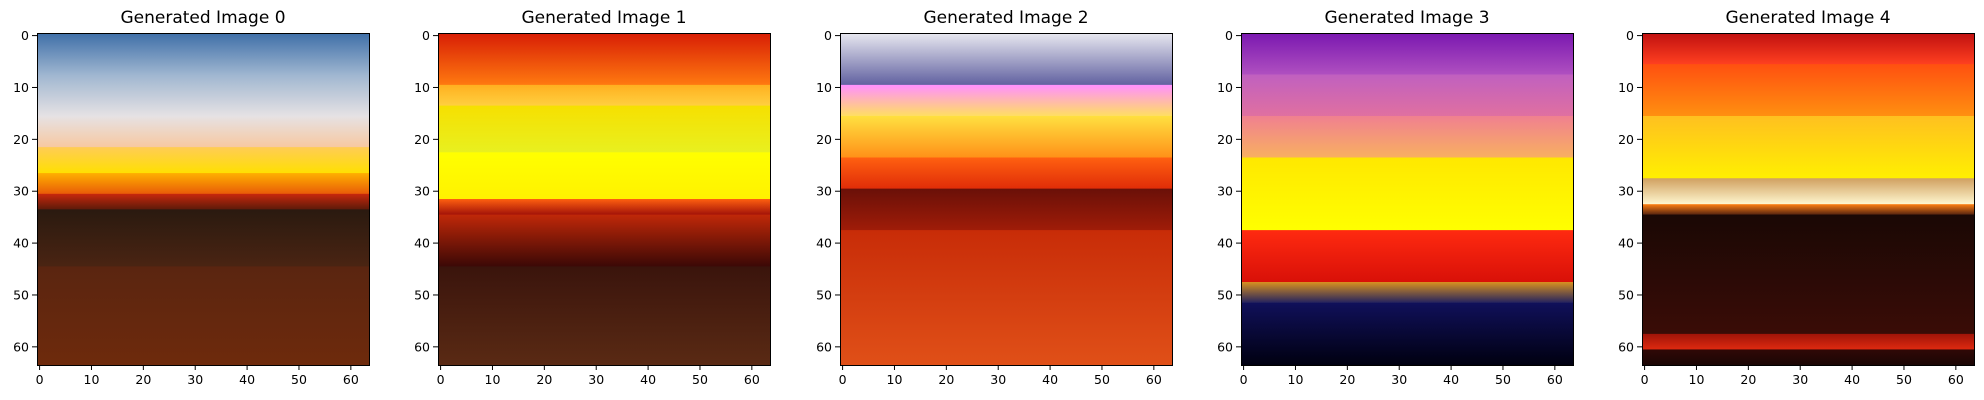 This screenshot has height=400, width=1984. I want to click on panel-title: Generated Image 3, so click(1406, 18).